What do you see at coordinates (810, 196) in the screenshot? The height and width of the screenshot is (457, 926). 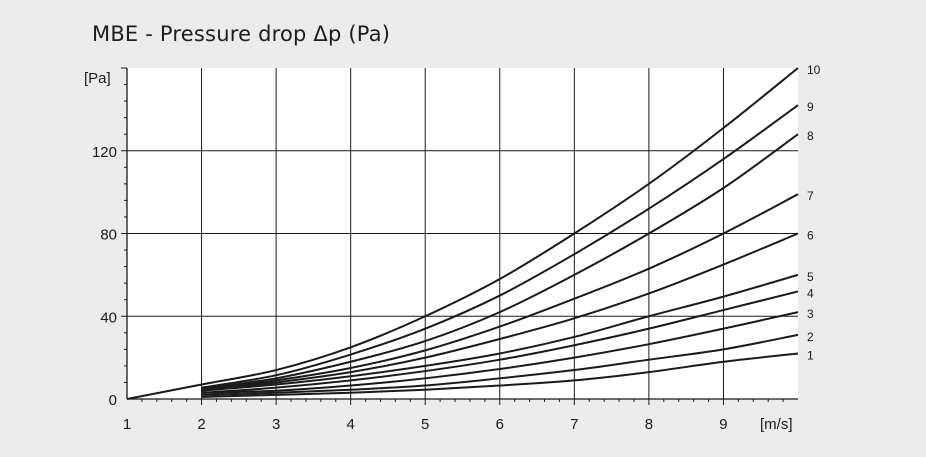 I see `series-label-7: 7` at bounding box center [810, 196].